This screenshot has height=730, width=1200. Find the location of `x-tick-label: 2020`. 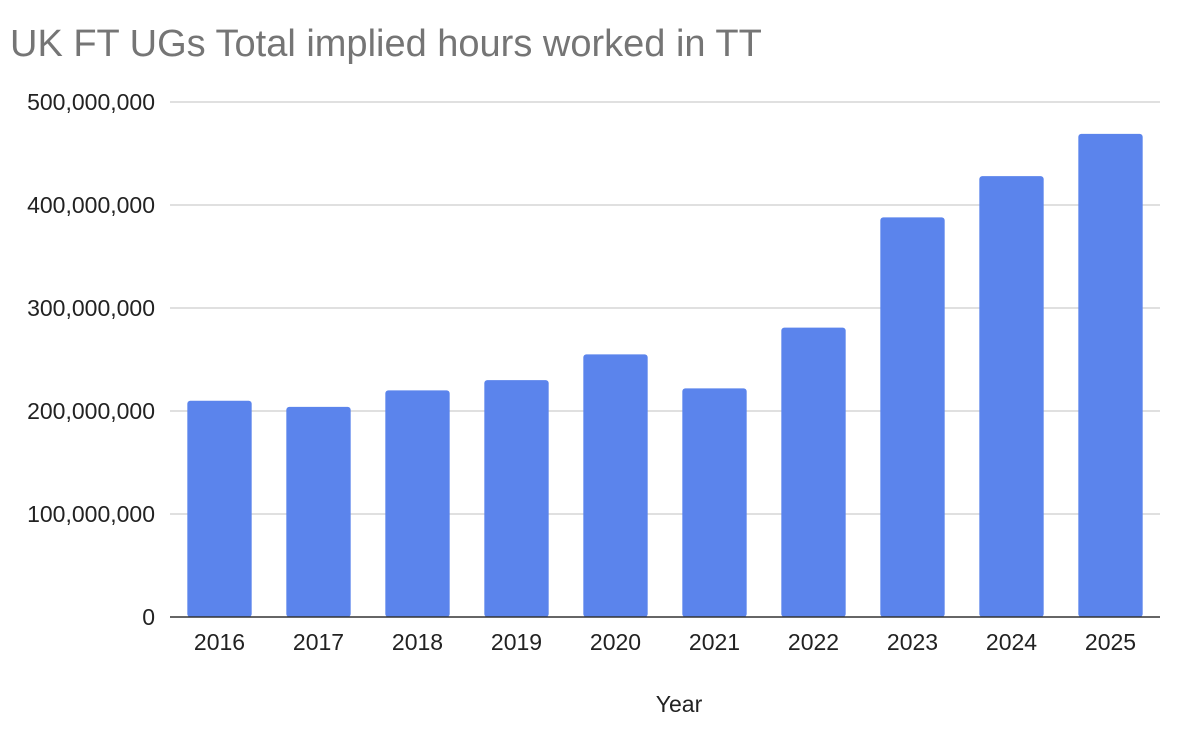

x-tick-label: 2020 is located at coordinates (615, 642).